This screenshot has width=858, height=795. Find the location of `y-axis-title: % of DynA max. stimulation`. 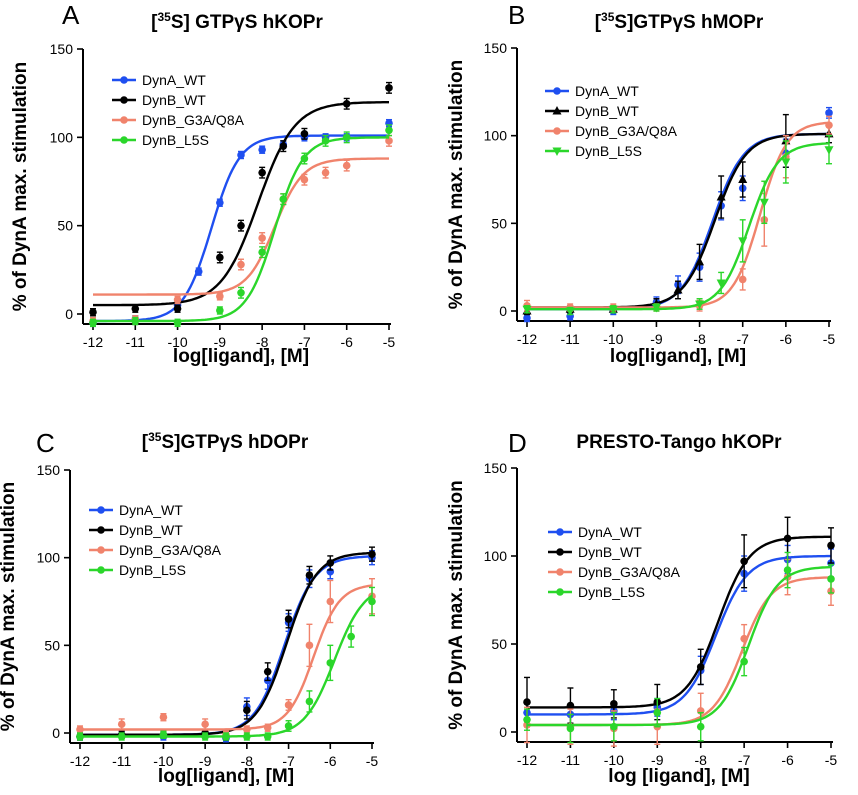

y-axis-title: % of DynA max. stimulation is located at coordinates (456, 185).